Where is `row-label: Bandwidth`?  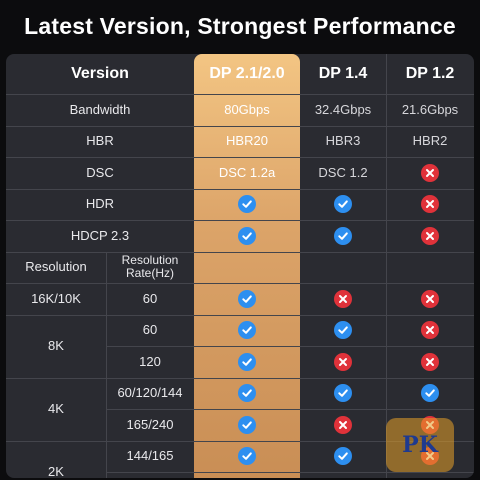 row-label: Bandwidth is located at coordinates (100, 109).